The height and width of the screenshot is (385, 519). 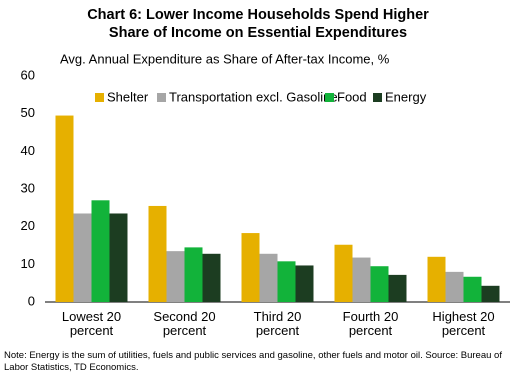 What do you see at coordinates (463, 323) in the screenshot?
I see `x-tick-label: Highest 20 percent` at bounding box center [463, 323].